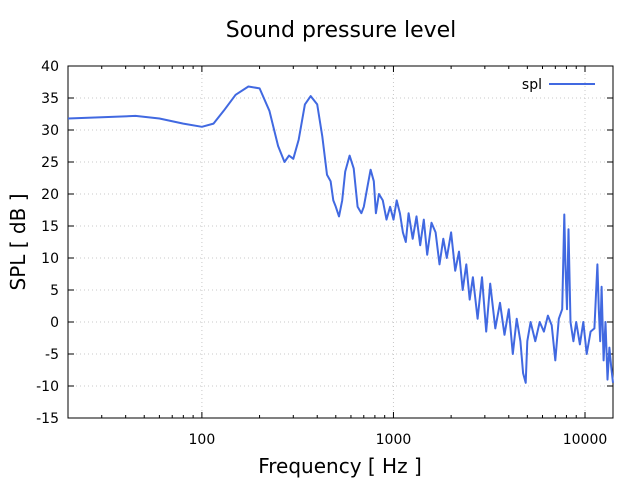 This screenshot has width=640, height=480. What do you see at coordinates (50, 67) in the screenshot?
I see `y-tick-label: 40` at bounding box center [50, 67].